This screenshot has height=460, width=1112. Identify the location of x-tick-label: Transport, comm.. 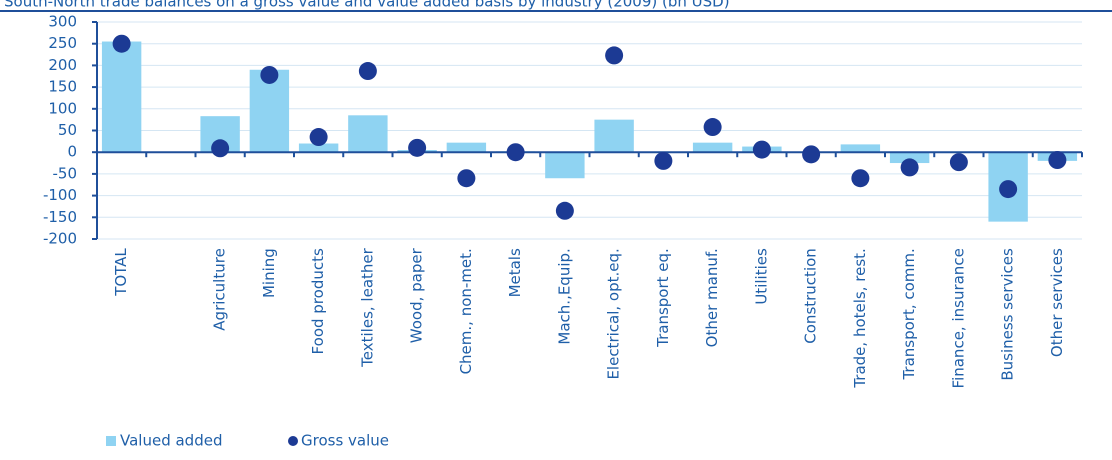
(909, 314).